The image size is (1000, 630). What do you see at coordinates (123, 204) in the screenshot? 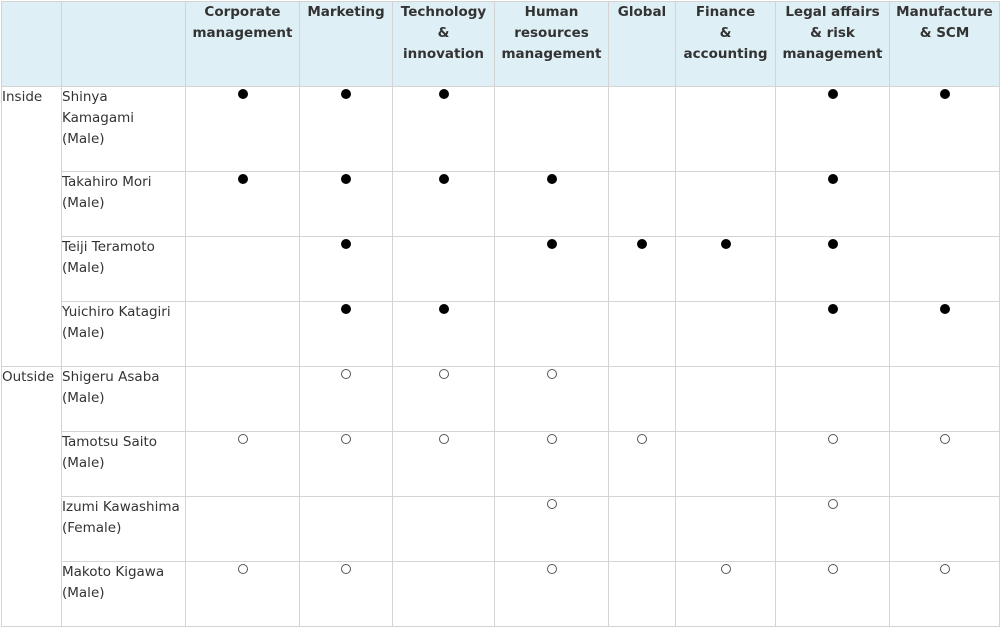
I see `member-name-cell: Takahiro Mori (Male)` at bounding box center [123, 204].